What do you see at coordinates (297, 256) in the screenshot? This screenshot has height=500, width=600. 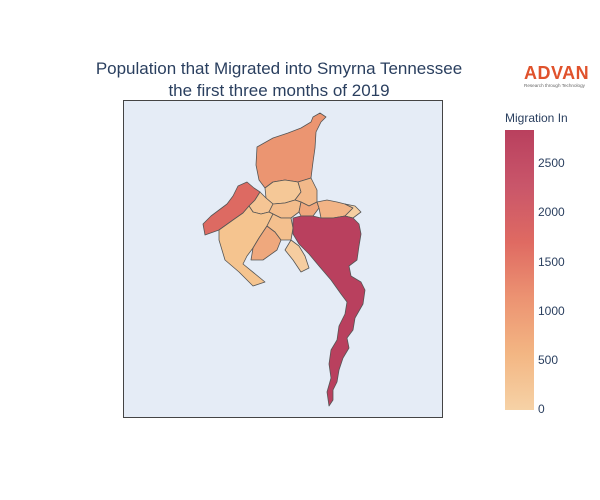 I see `region-south-small` at bounding box center [297, 256].